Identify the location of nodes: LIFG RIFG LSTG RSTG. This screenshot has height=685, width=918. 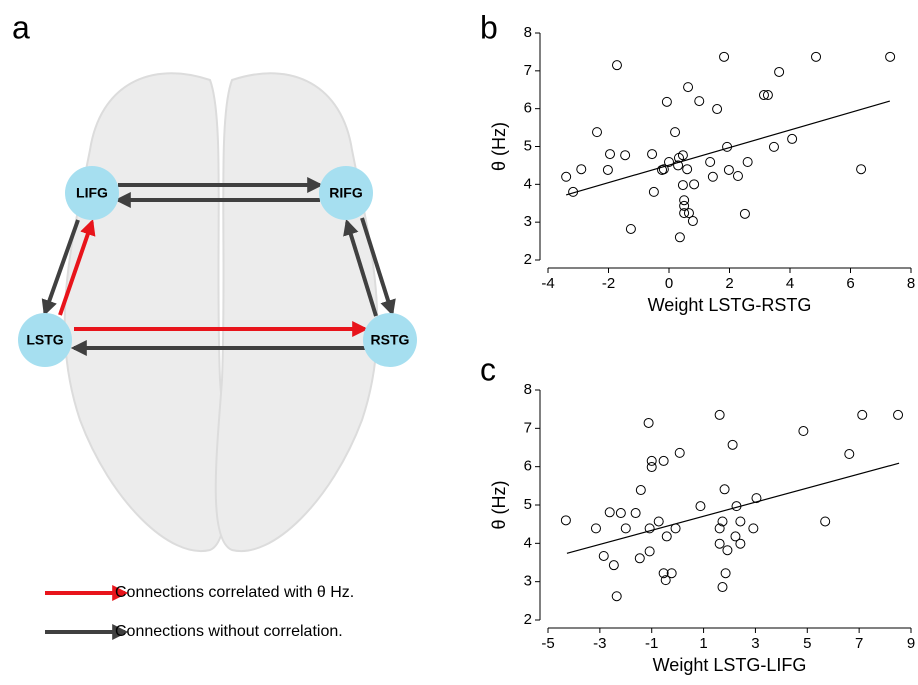
(217, 266).